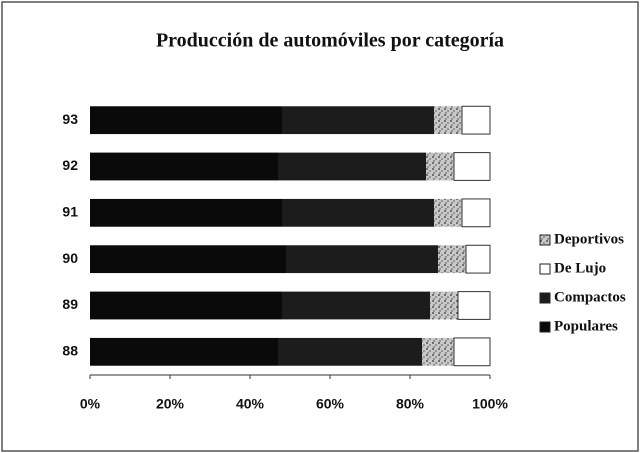 The image size is (640, 453). What do you see at coordinates (410, 404) in the screenshot?
I see `x-tick-label: 80%` at bounding box center [410, 404].